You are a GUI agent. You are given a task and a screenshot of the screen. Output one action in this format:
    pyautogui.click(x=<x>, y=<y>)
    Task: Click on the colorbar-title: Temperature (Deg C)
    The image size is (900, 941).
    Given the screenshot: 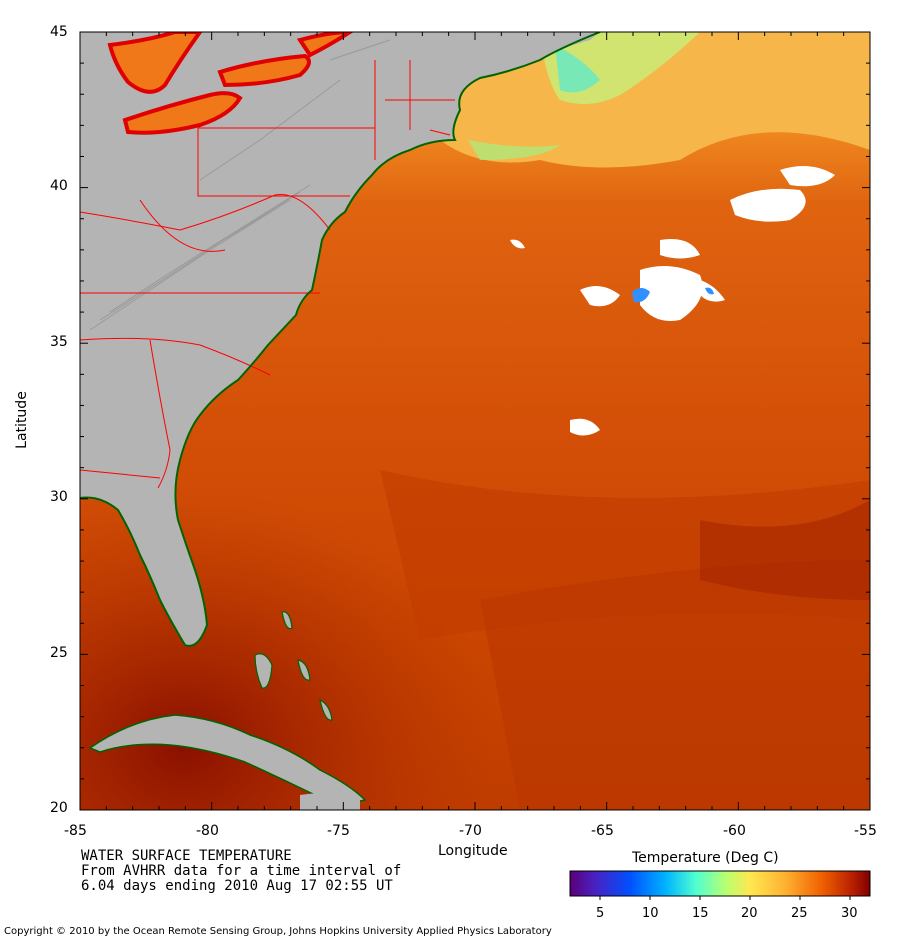 What is the action you would take?
    pyautogui.click(x=705, y=858)
    